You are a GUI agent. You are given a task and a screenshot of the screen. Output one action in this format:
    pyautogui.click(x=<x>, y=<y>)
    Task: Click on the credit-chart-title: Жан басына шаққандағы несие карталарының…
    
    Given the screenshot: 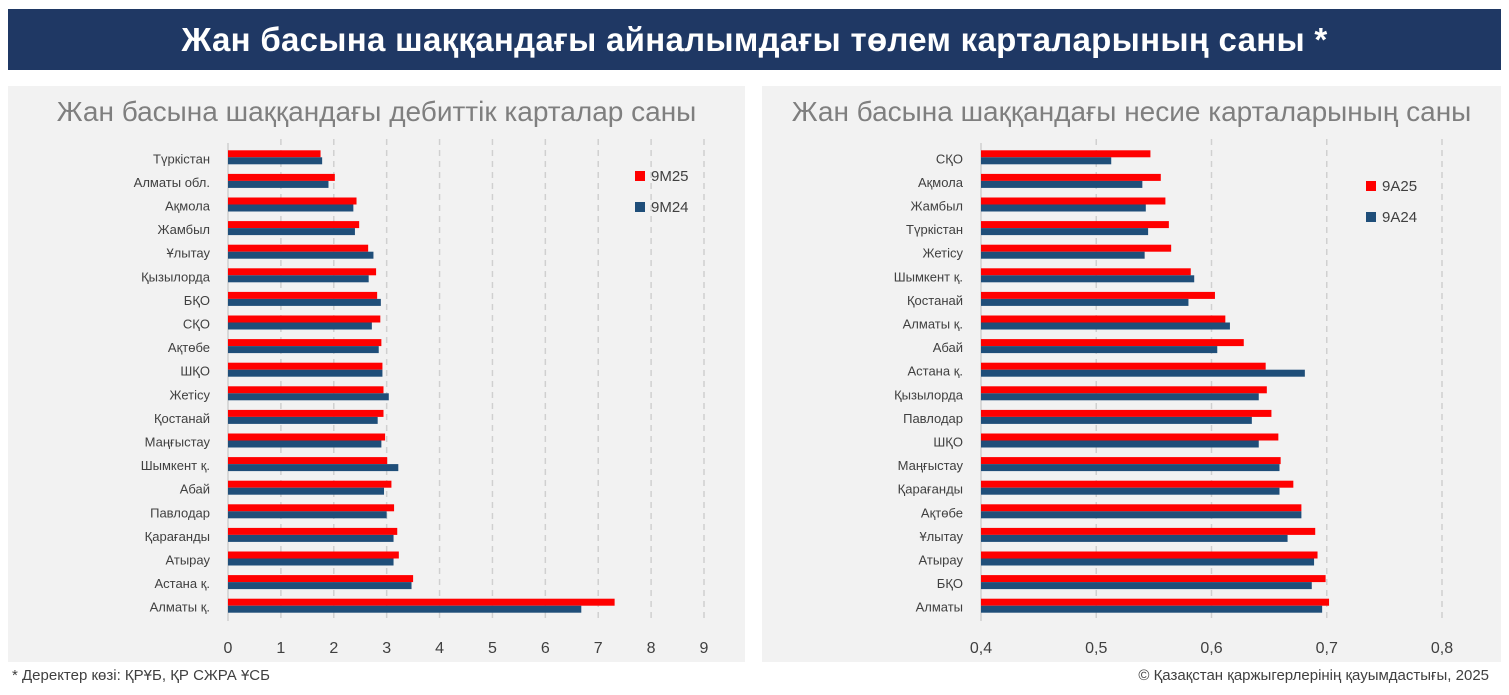 What is the action you would take?
    pyautogui.click(x=1131, y=111)
    